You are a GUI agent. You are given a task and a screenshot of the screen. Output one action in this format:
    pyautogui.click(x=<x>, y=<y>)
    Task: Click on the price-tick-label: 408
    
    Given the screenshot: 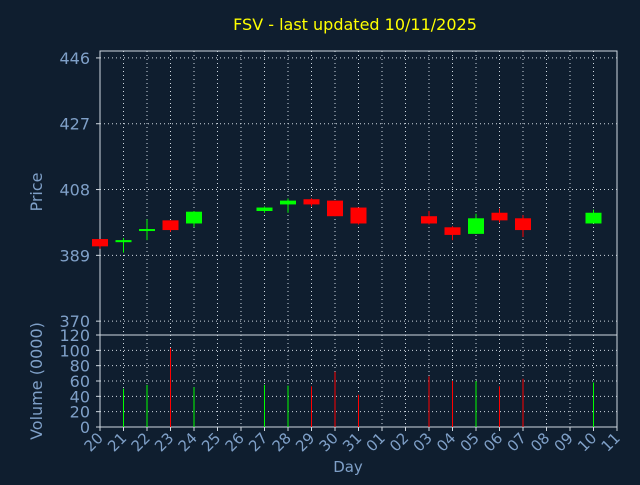 What is the action you would take?
    pyautogui.click(x=74, y=190)
    